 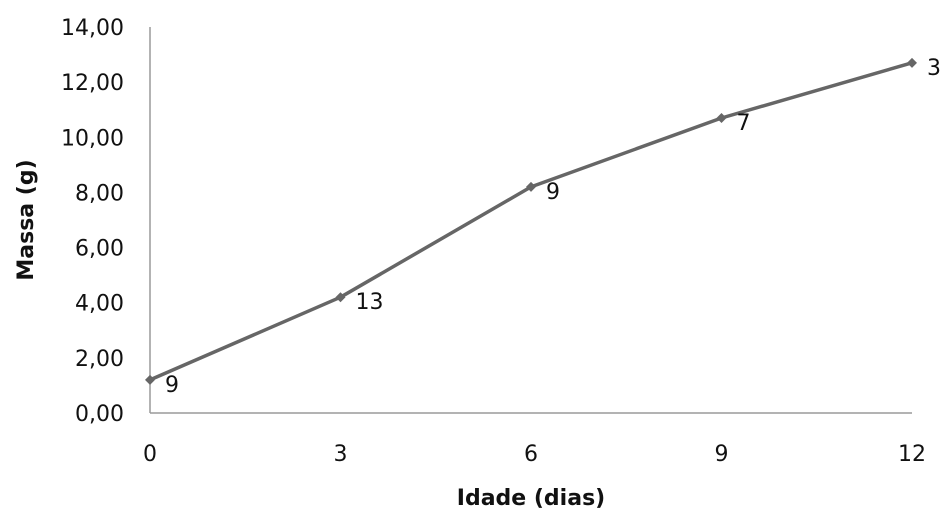 I want to click on data-label: 13, so click(x=370, y=302).